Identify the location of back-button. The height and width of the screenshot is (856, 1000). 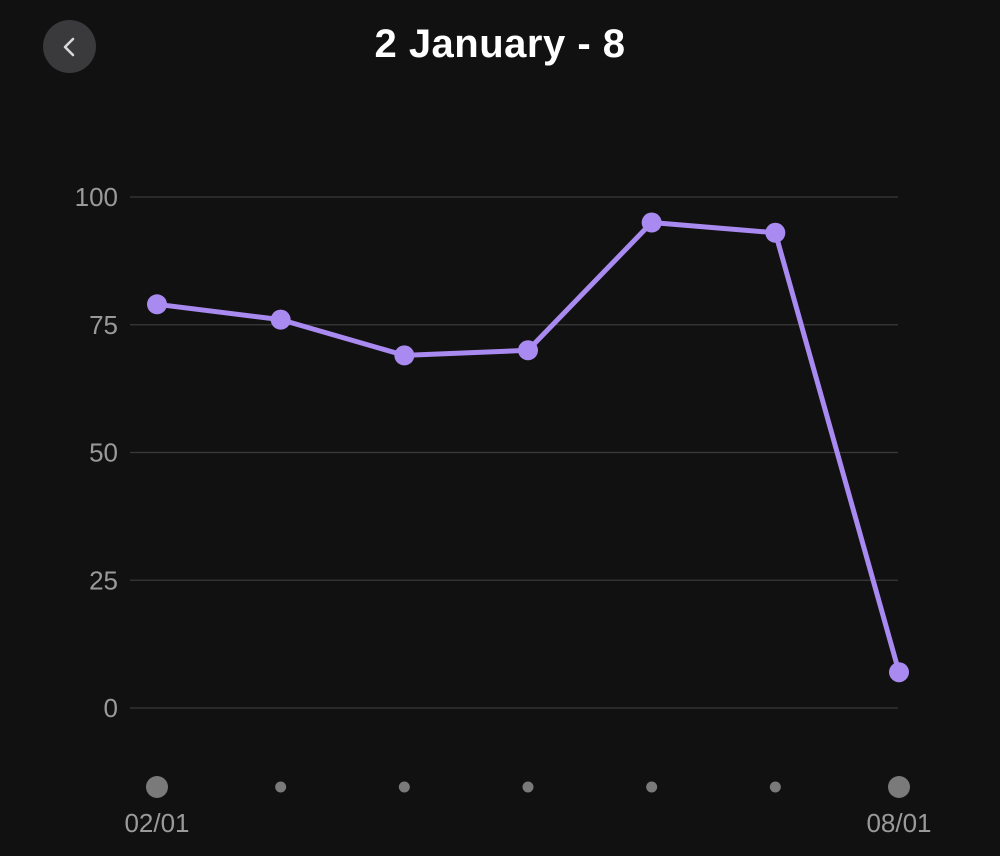
(69, 46).